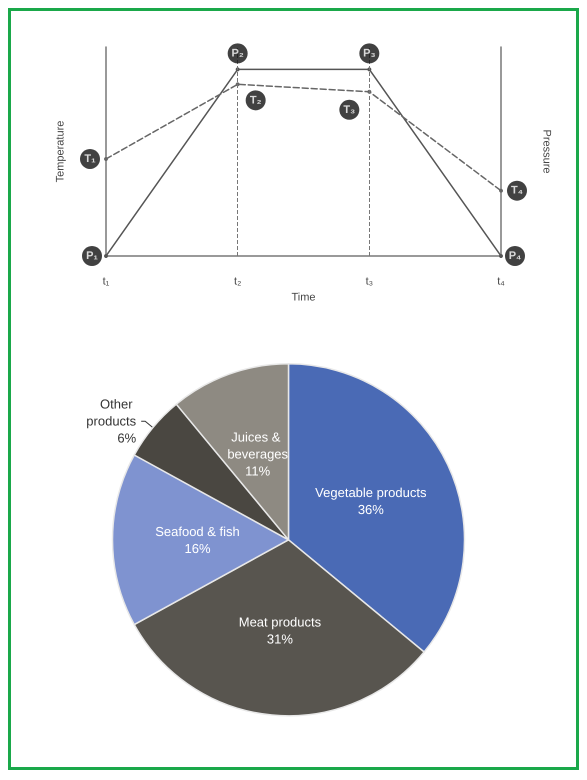  I want to click on annotation: T₂, so click(256, 100).